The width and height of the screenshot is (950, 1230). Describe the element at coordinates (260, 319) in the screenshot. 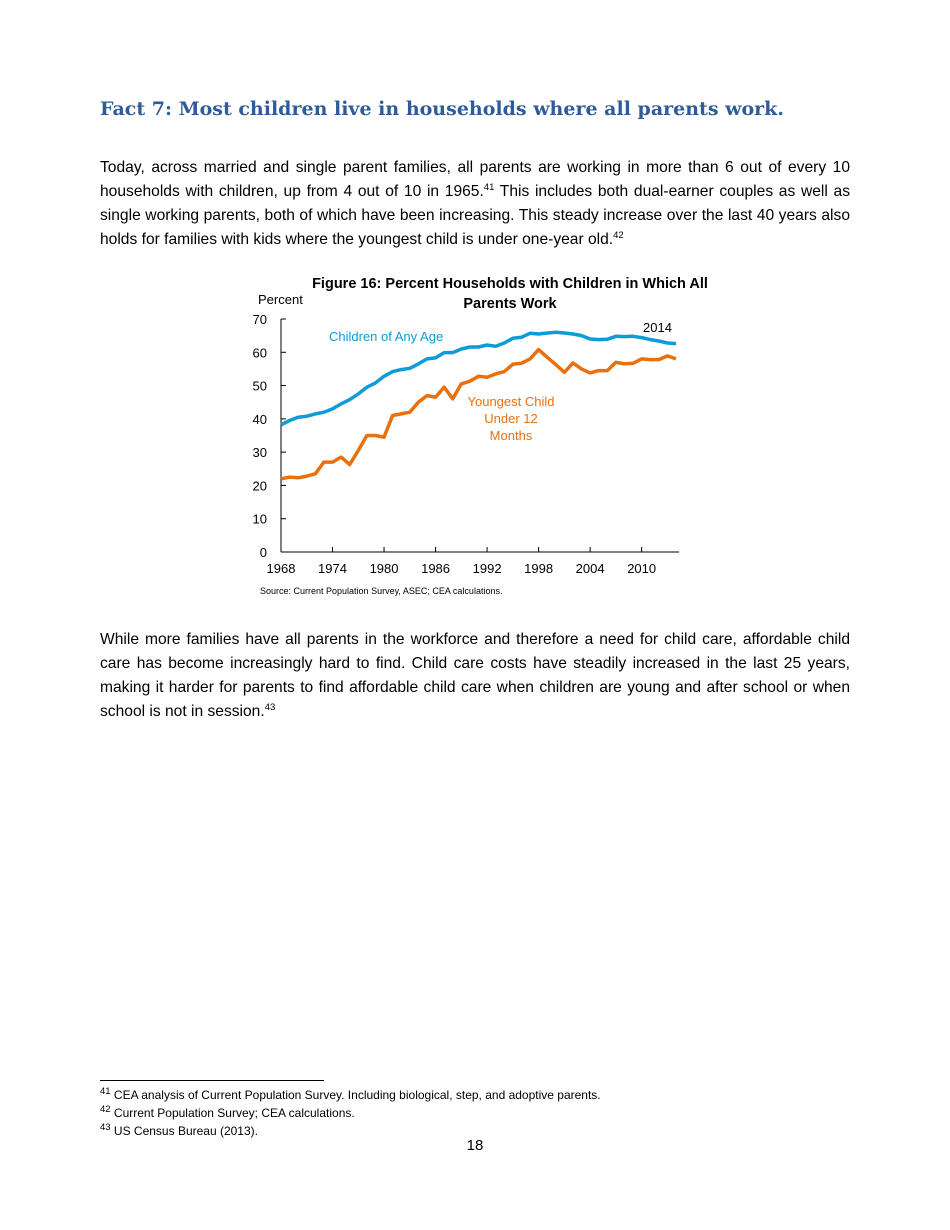

I see `y-tick-label: 70` at that location.